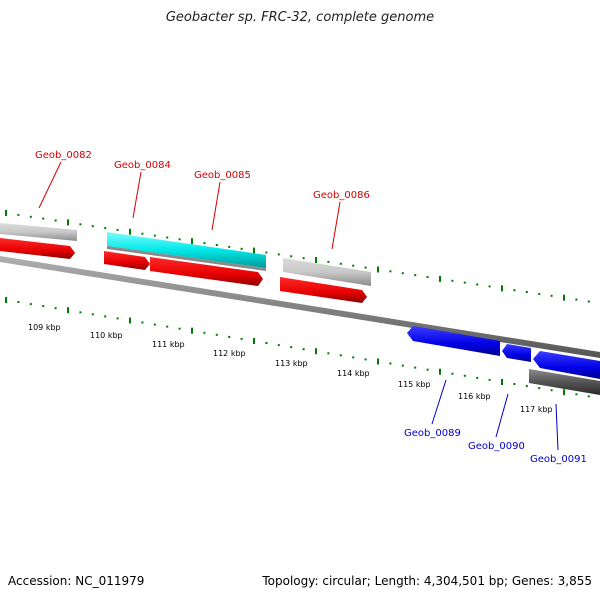 This screenshot has height=600, width=600. I want to click on gene-label-geob-0091: Geob_0091, so click(558, 459).